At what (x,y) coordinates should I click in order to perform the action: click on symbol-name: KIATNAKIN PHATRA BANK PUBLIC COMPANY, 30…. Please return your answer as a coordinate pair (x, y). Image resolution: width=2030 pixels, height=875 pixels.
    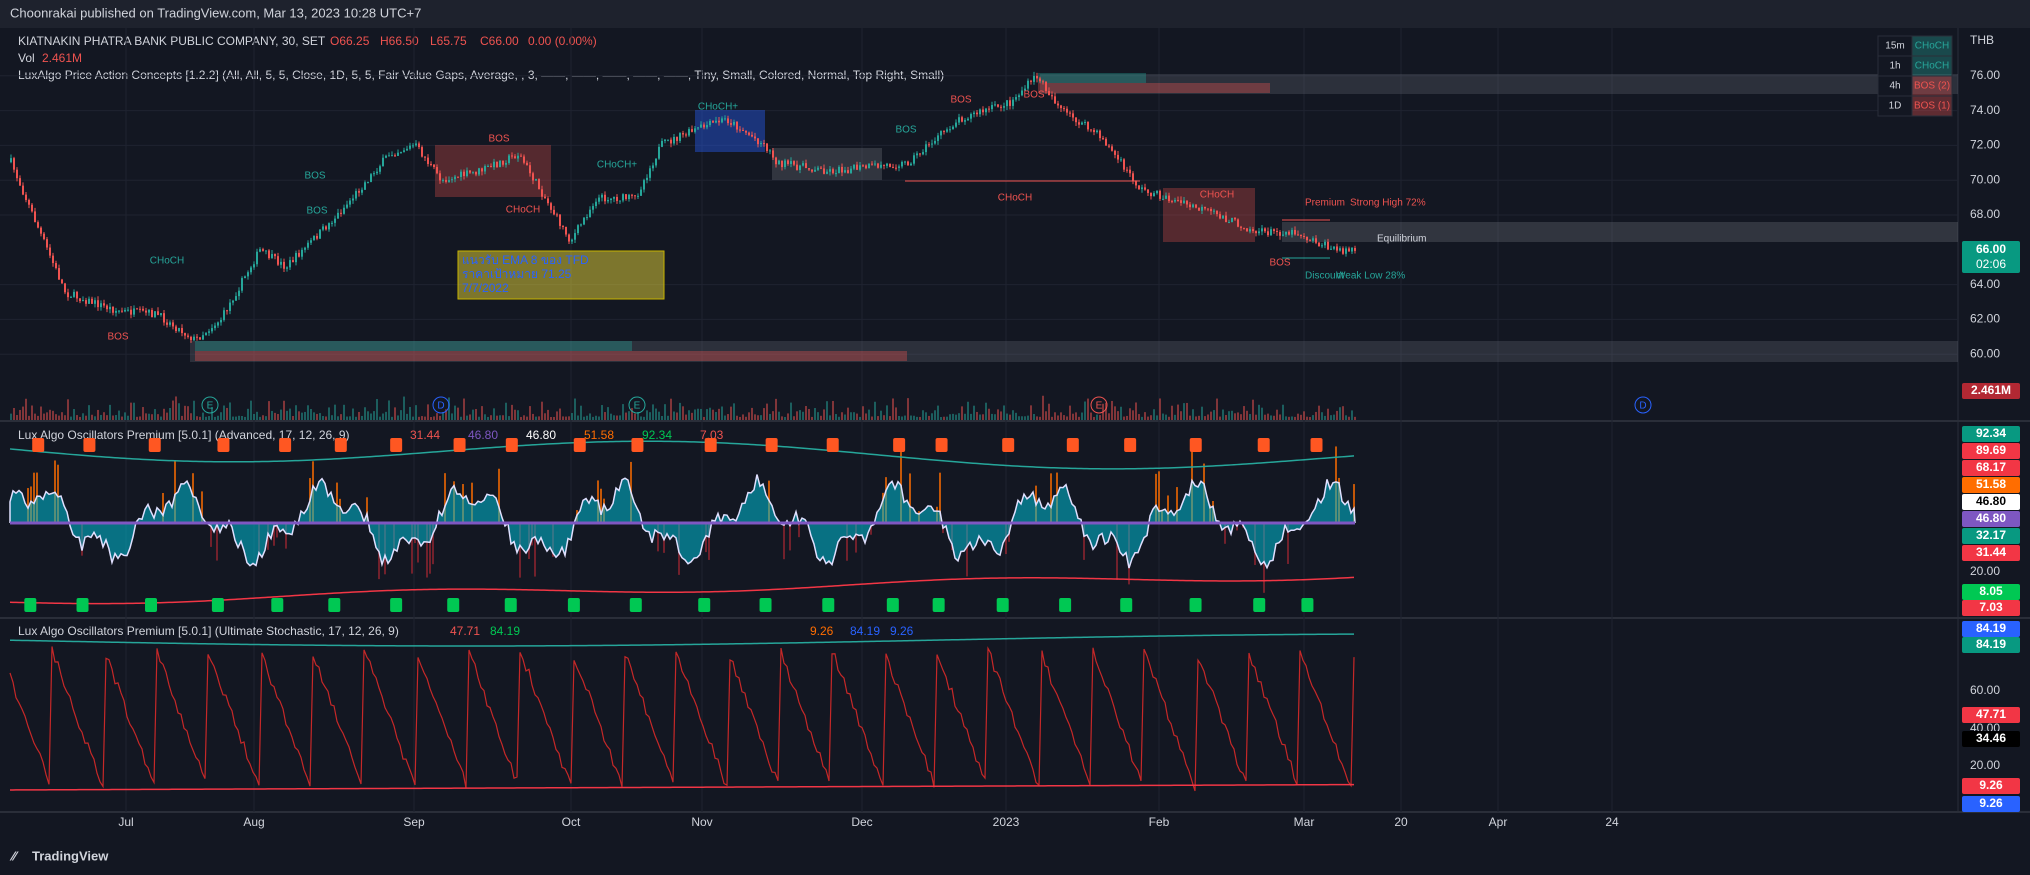
    Looking at the image, I should click on (172, 41).